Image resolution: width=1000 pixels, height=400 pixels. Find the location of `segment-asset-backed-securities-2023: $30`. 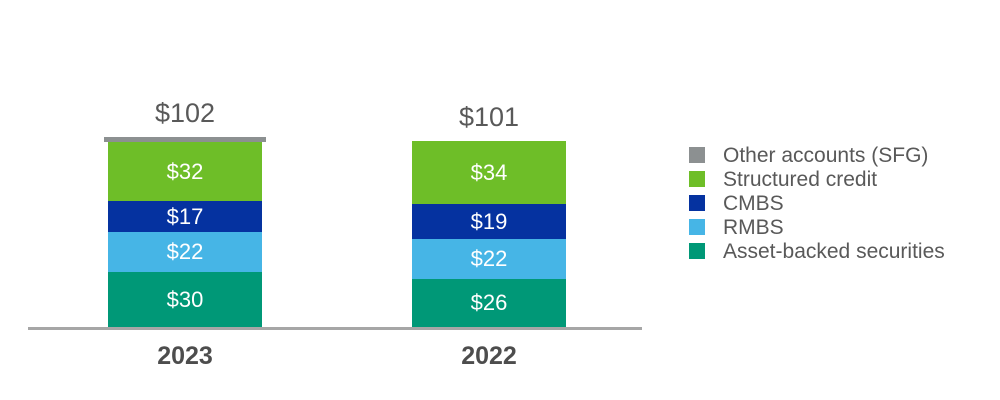

segment-asset-backed-securities-2023: $30 is located at coordinates (185, 299).